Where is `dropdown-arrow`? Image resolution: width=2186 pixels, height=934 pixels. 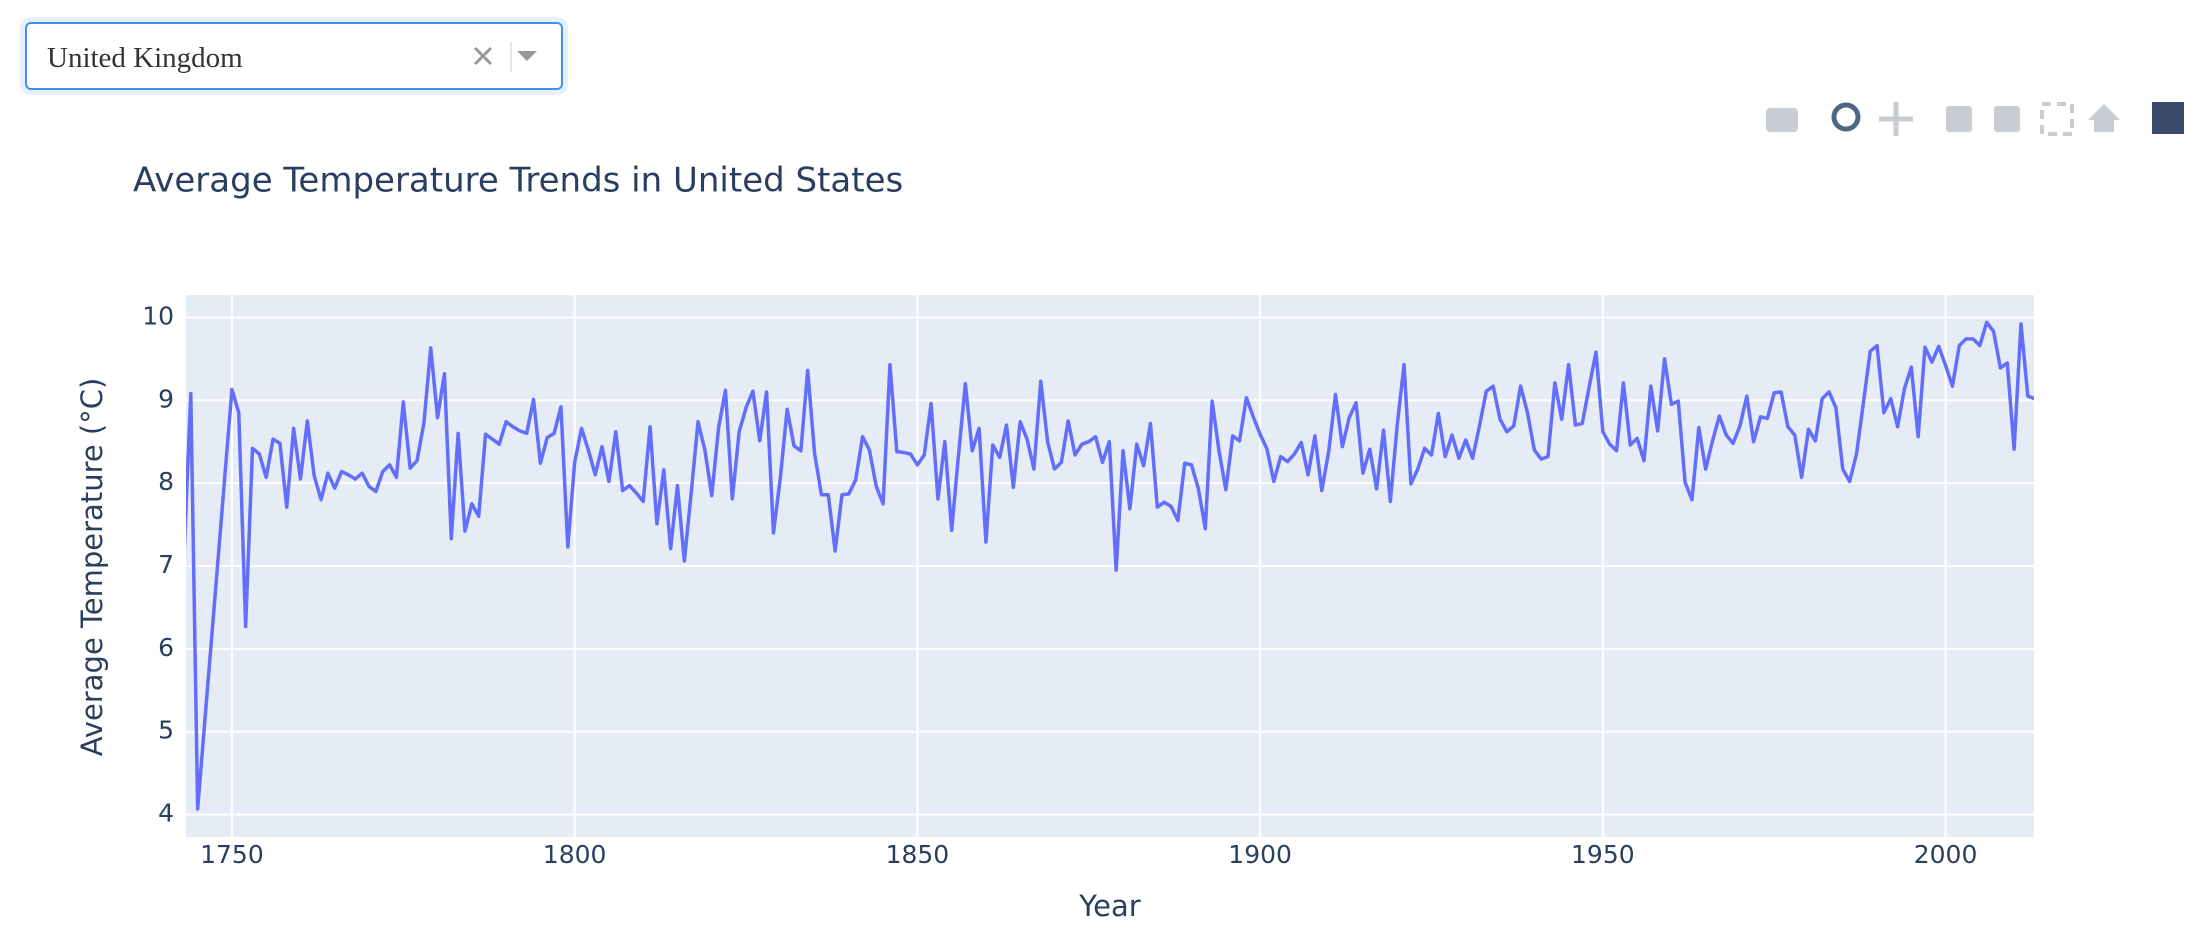
dropdown-arrow is located at coordinates (527, 56).